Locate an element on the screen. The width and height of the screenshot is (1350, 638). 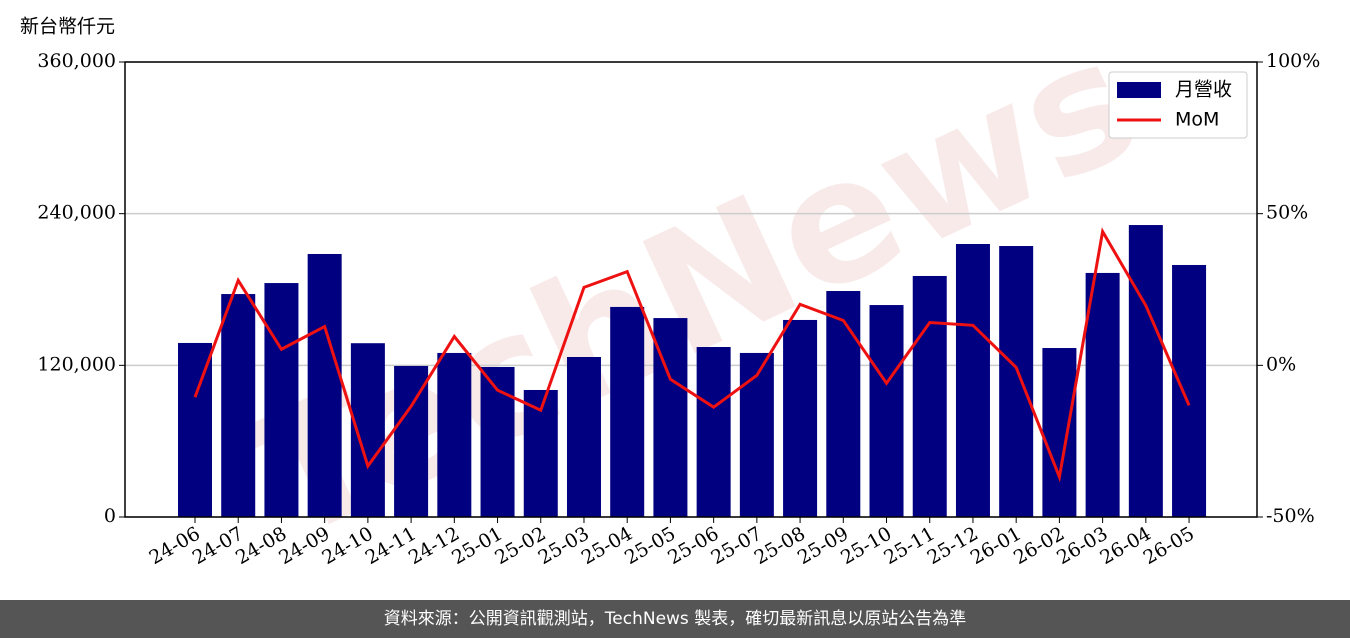
y-tick-label: 360,000 is located at coordinates (76, 61).